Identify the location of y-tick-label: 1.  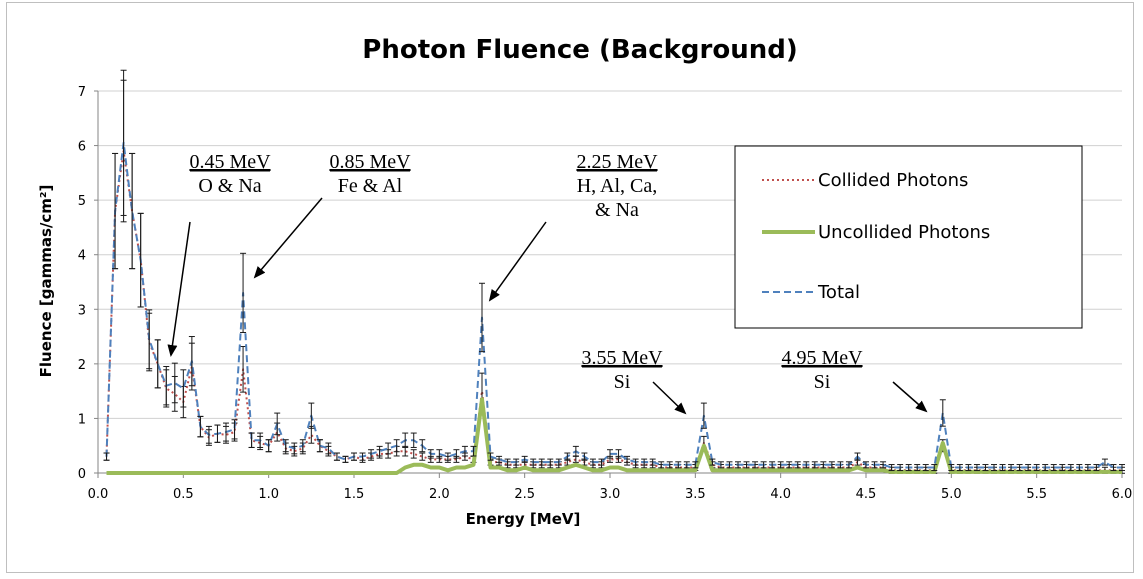
(82, 419).